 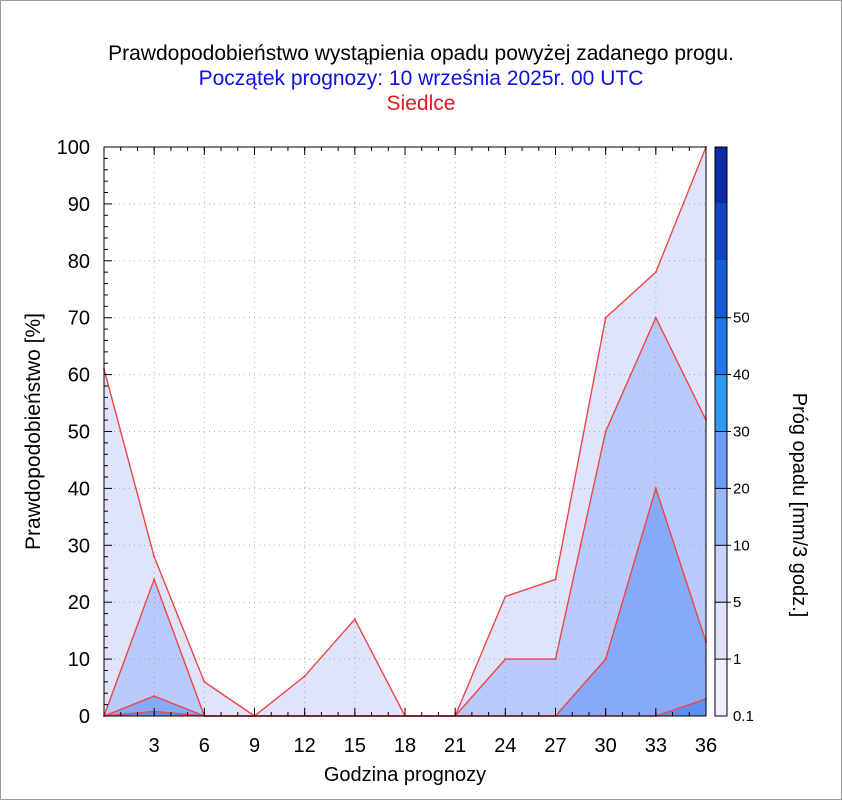 What do you see at coordinates (79, 376) in the screenshot?
I see `y-tick-label-60: 60` at bounding box center [79, 376].